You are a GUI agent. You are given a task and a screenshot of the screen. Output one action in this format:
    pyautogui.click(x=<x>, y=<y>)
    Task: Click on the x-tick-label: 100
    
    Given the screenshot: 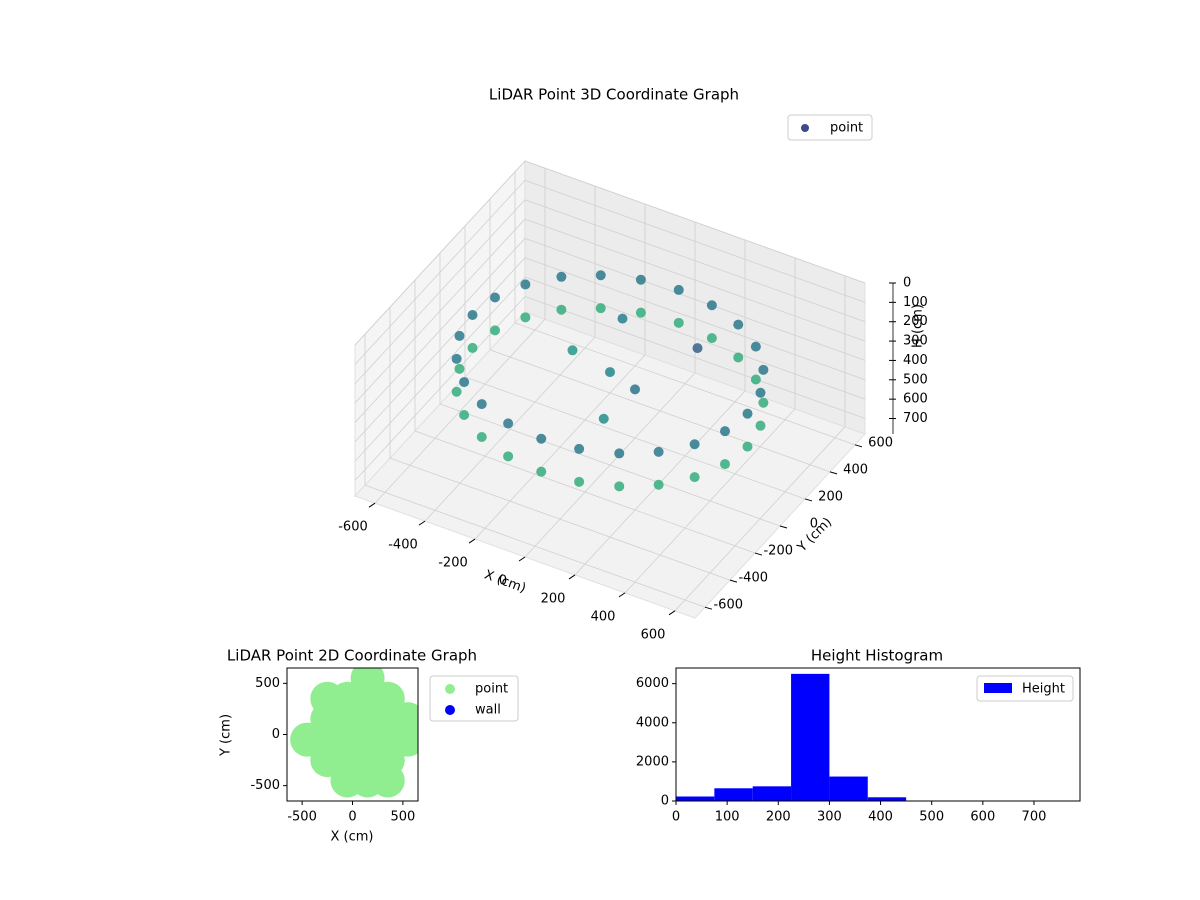 What is the action you would take?
    pyautogui.click(x=727, y=817)
    